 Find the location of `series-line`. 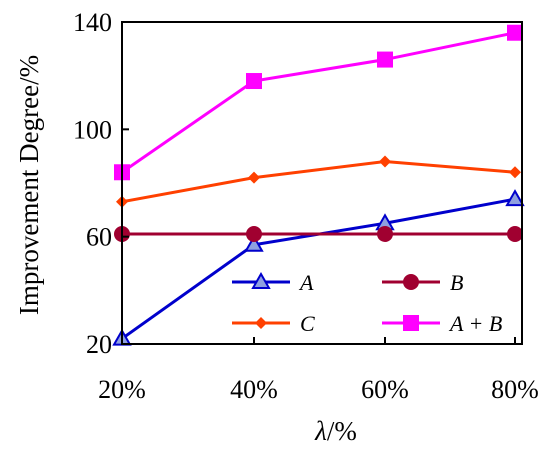

series-line is located at coordinates (318, 182).